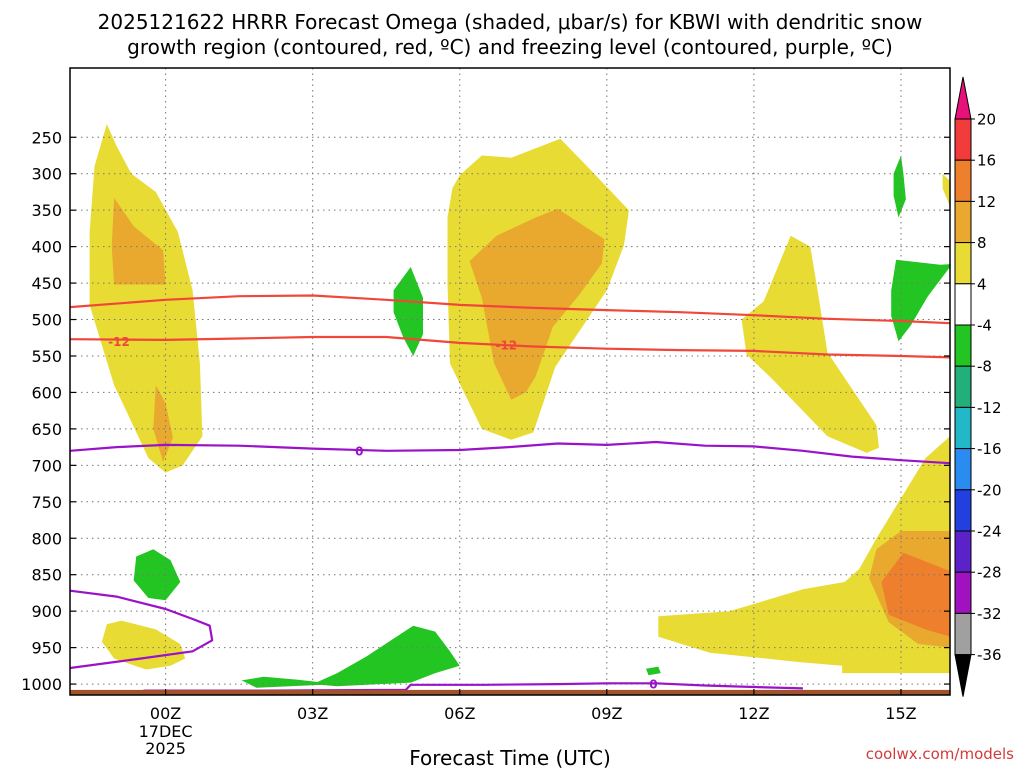 Image resolution: width=1024 pixels, height=768 pixels. Describe the element at coordinates (459, 713) in the screenshot. I see `x-tick-label: 06Z` at that location.